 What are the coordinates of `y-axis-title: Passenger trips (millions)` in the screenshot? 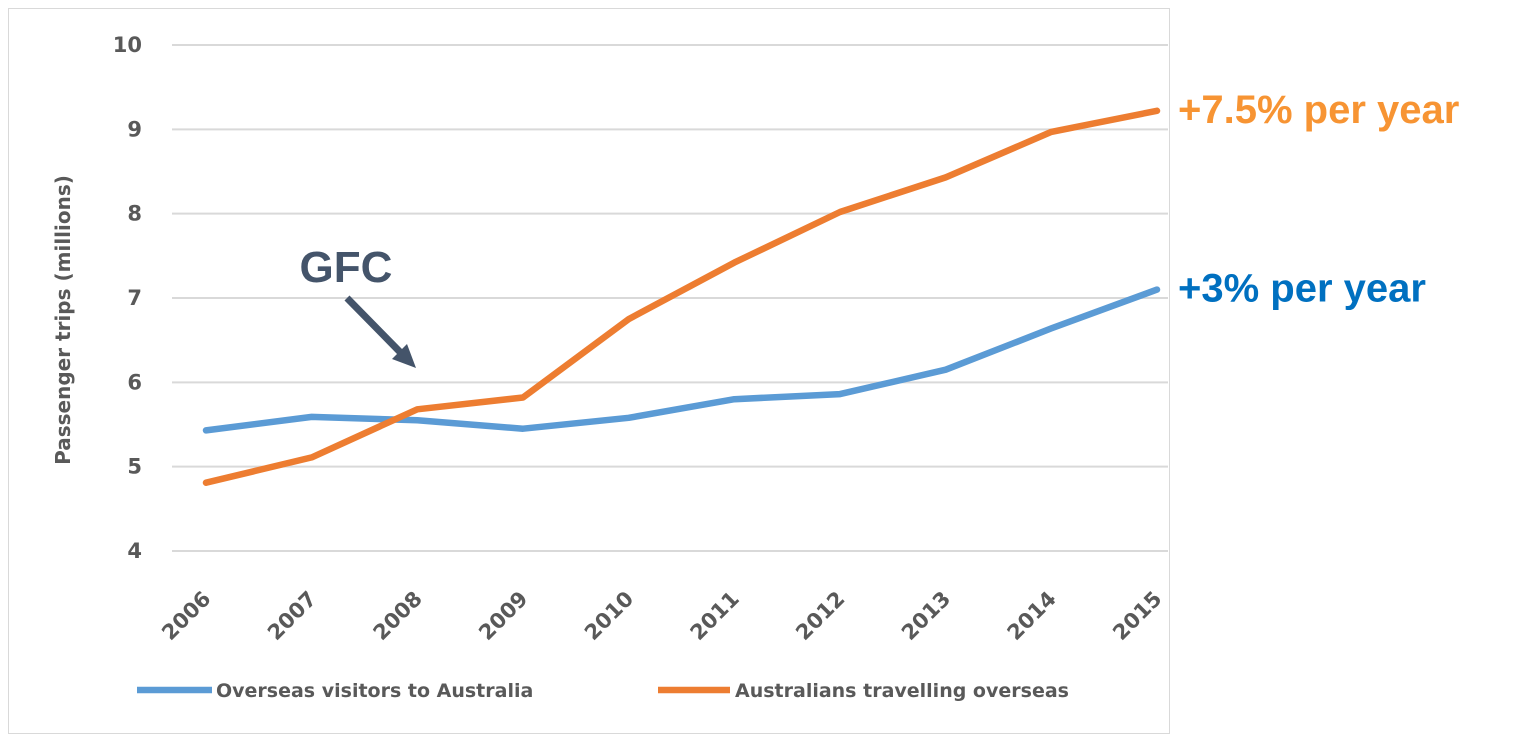 It's located at (63, 320).